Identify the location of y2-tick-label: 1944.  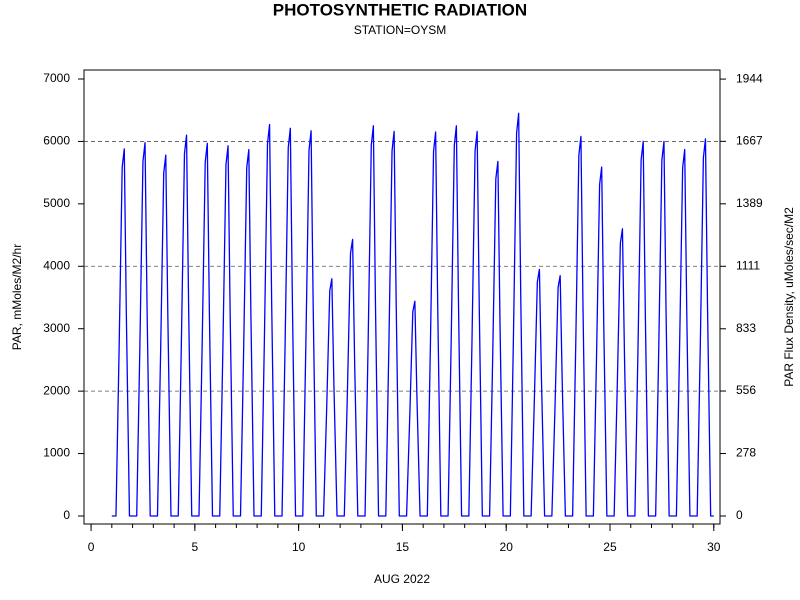
(749, 78).